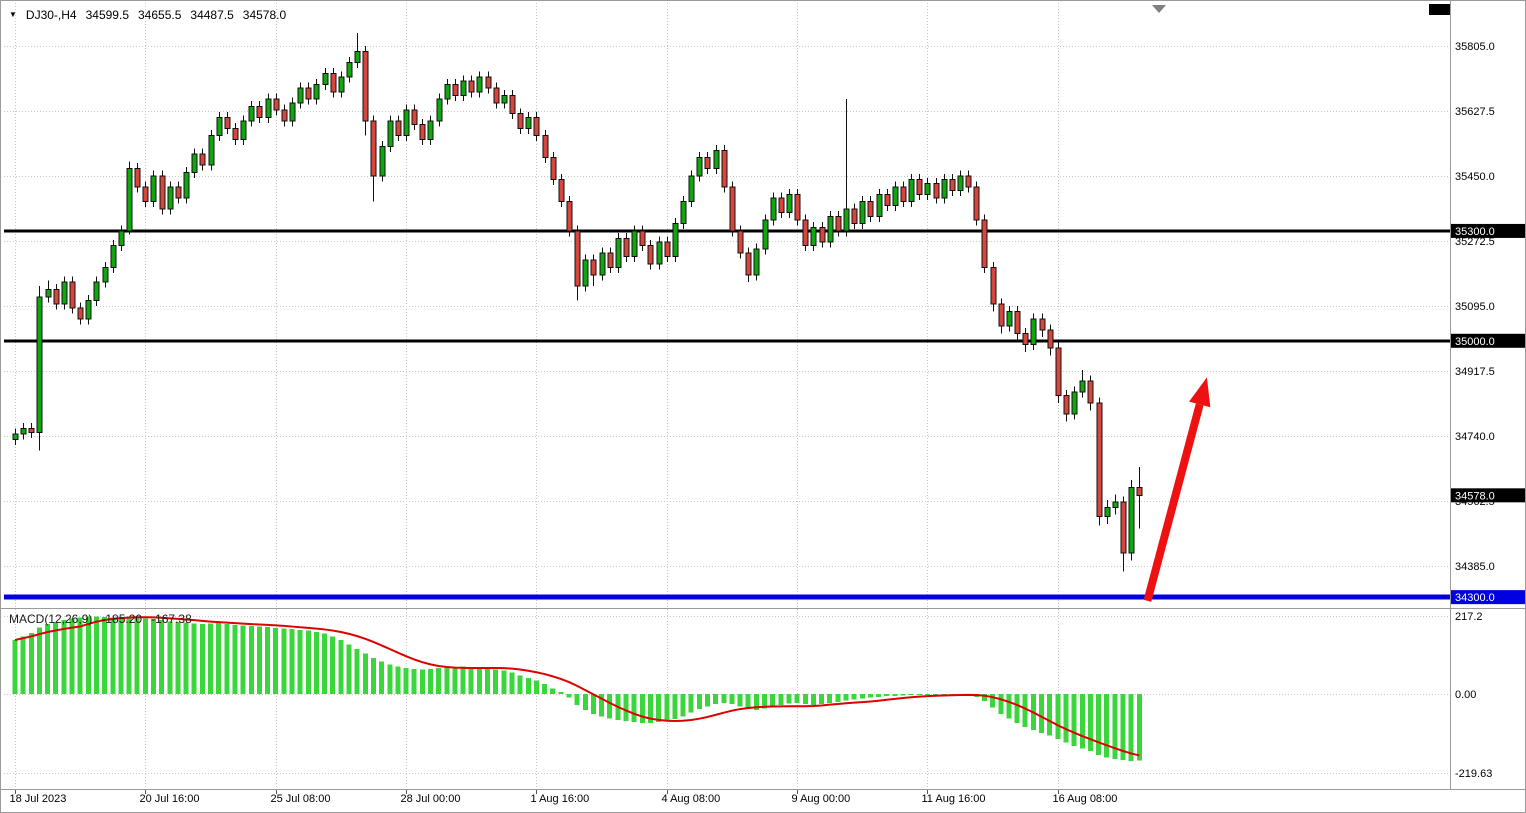 Image resolution: width=1526 pixels, height=813 pixels. Describe the element at coordinates (1488, 495) in the screenshot. I see `current-price-badge` at that location.